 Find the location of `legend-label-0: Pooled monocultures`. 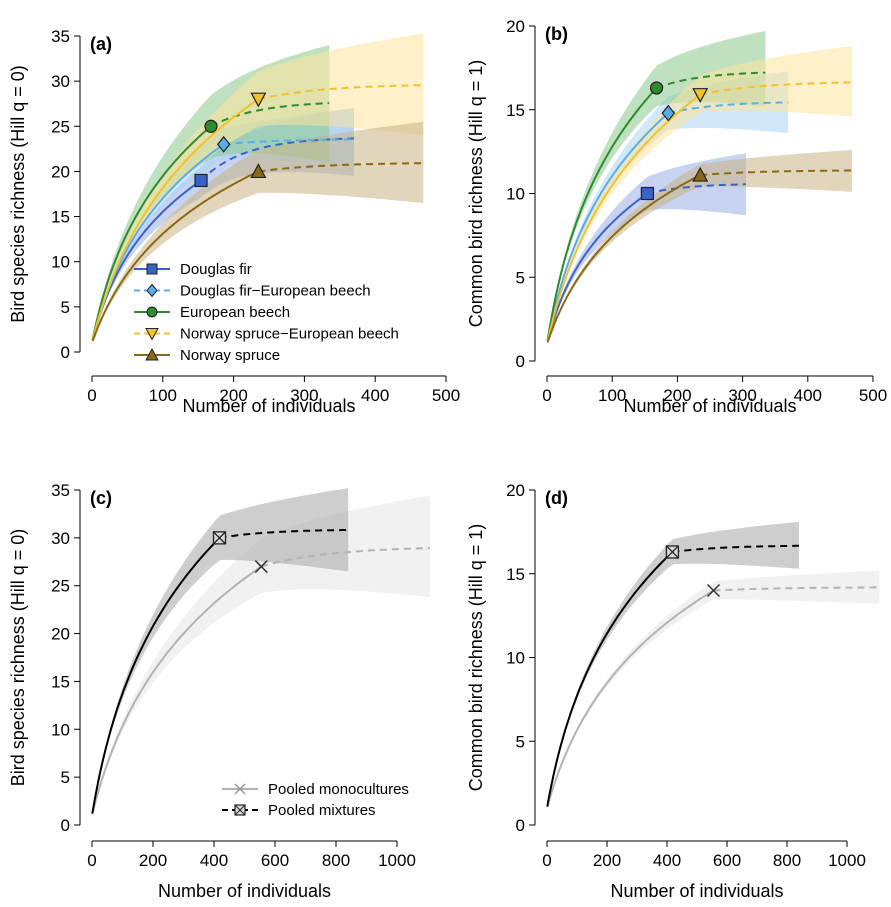

legend-label-0: Pooled monocultures is located at coordinates (338, 789).